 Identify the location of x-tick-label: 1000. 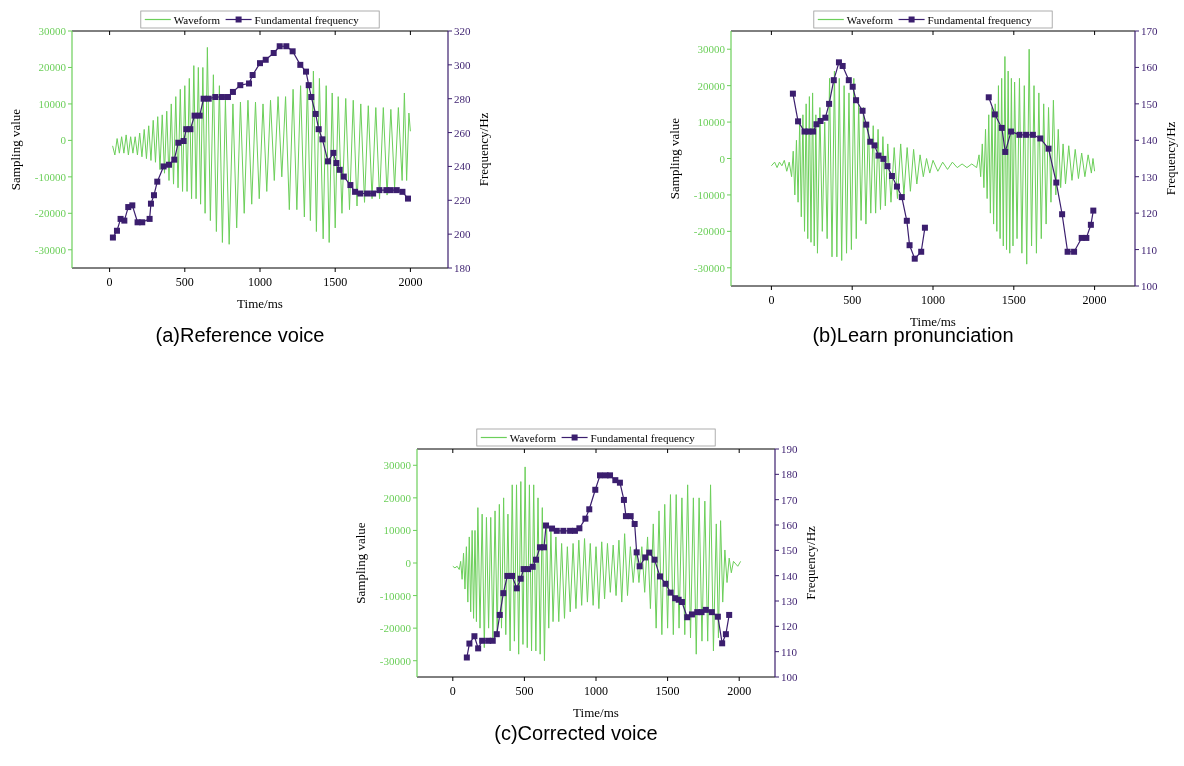
(260, 282).